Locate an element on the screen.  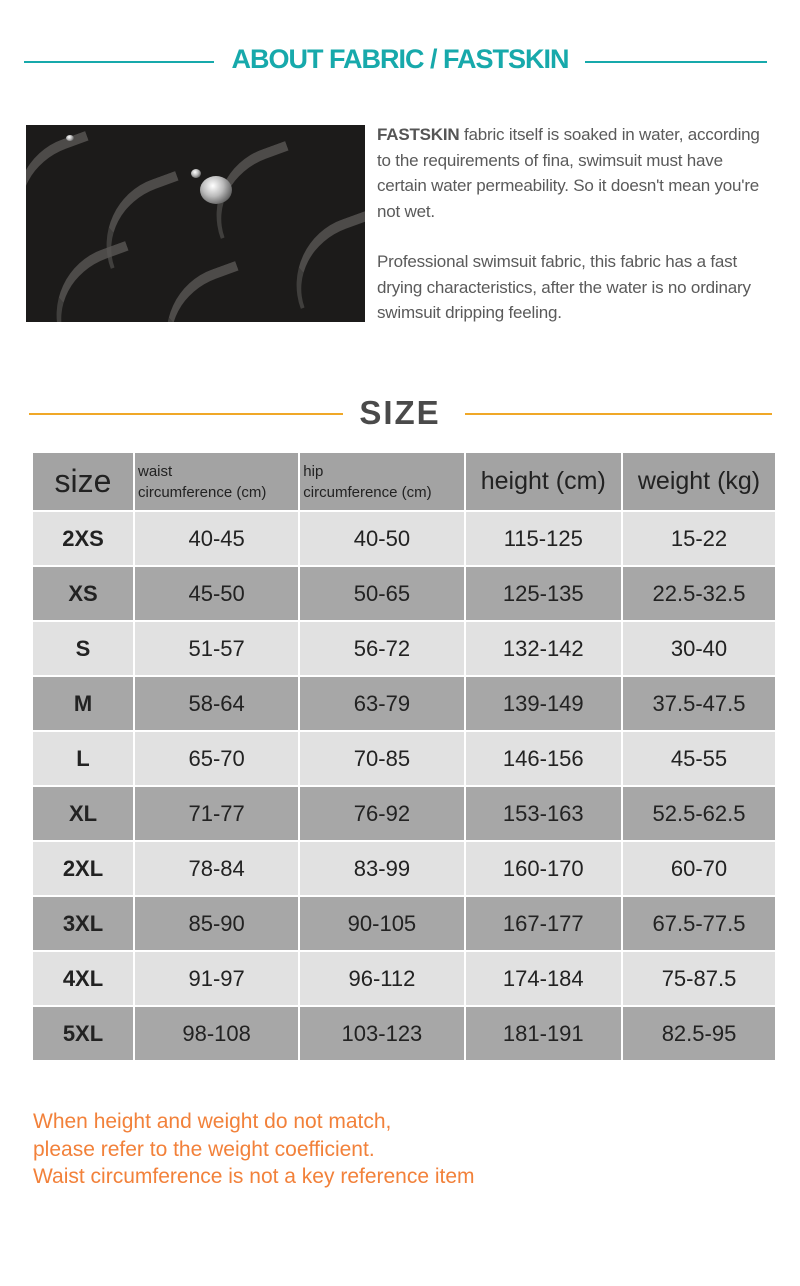
cell-size: 4XL is located at coordinates (83, 978).